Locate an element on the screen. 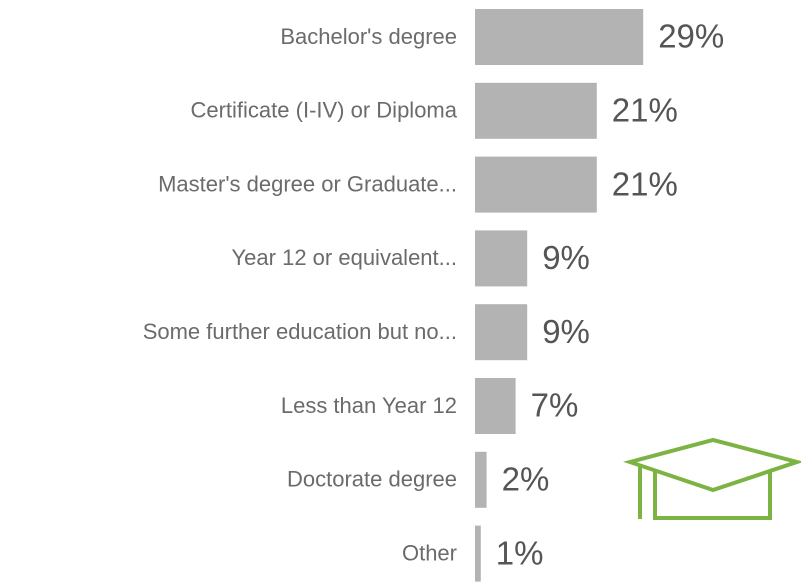 Image resolution: width=801 pixels, height=584 pixels. value-label: 7% is located at coordinates (555, 405).